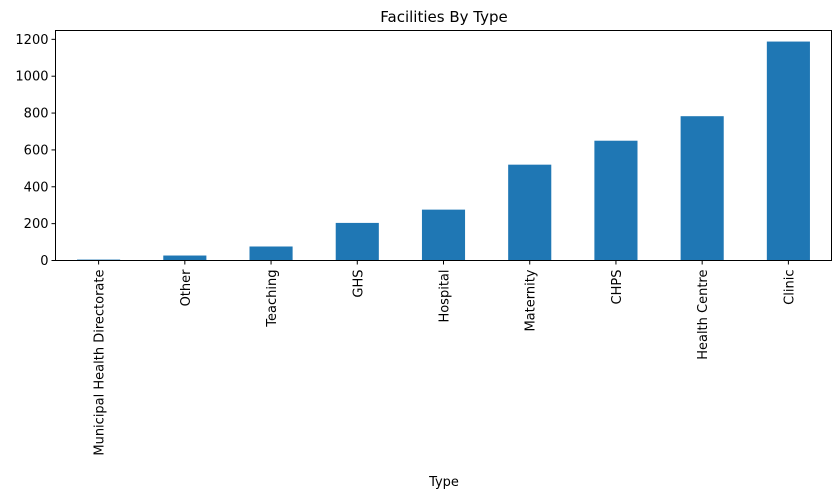 The image size is (840, 499). Describe the element at coordinates (36, 224) in the screenshot. I see `y-tick-label: 200` at that location.